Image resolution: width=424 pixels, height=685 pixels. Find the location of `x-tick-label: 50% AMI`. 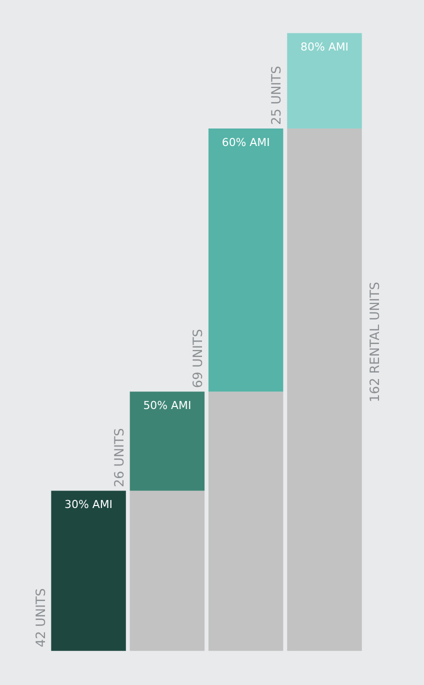

x-tick-label: 50% AMI is located at coordinates (167, 405).